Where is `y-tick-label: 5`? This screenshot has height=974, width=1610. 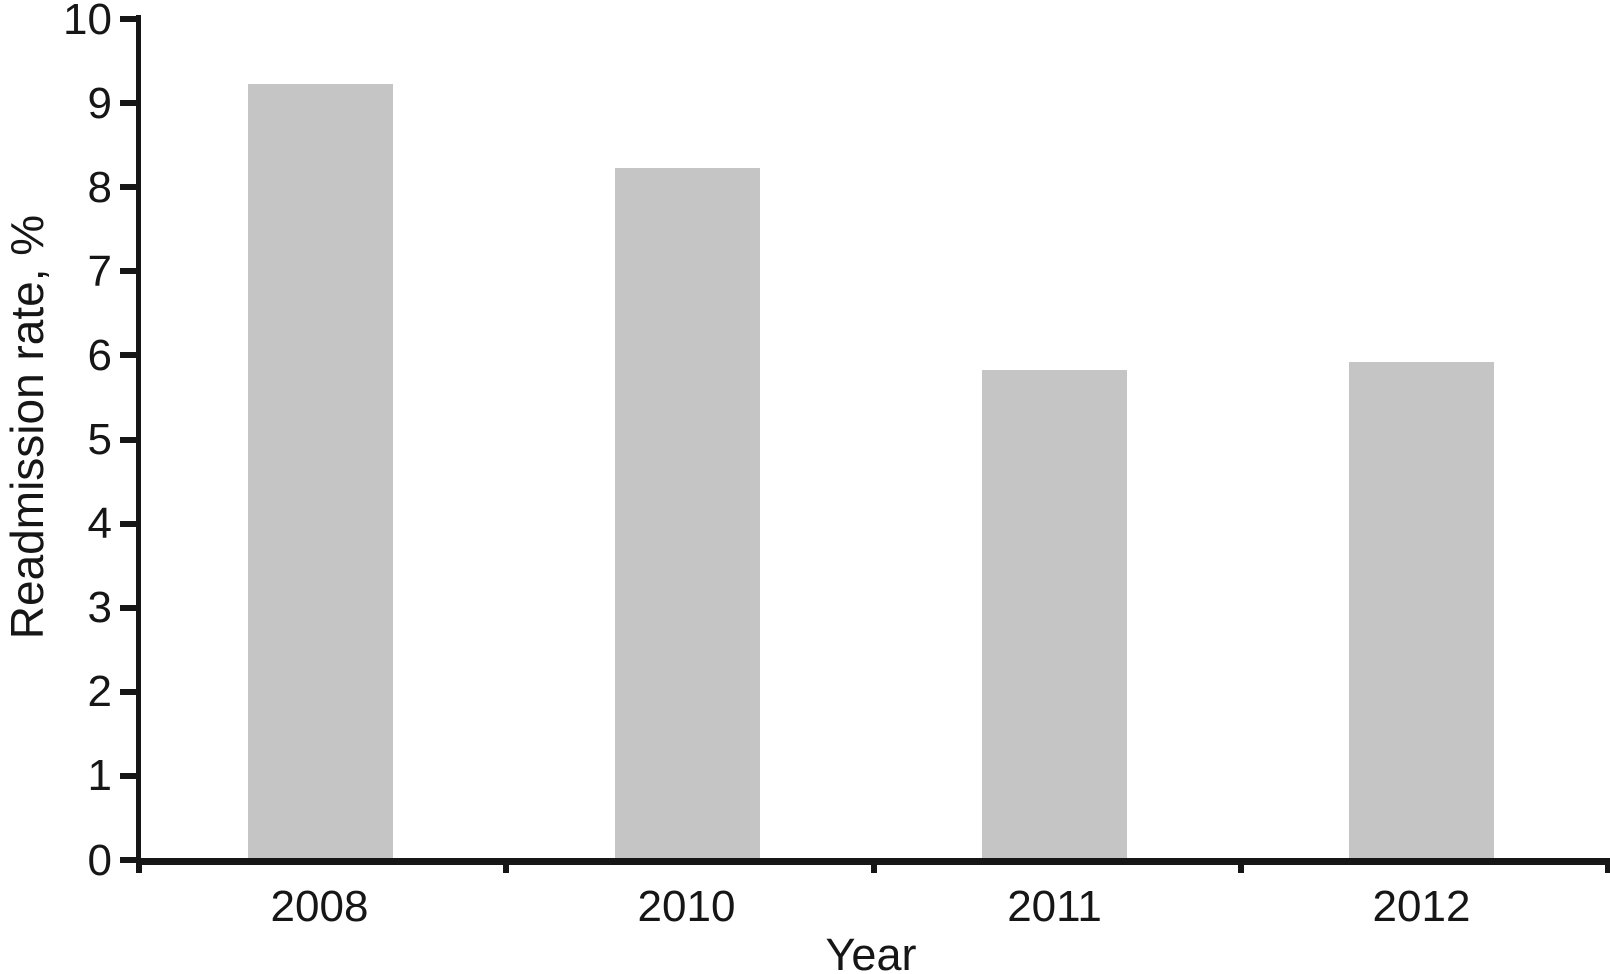 y-tick-label: 5 is located at coordinates (99, 439).